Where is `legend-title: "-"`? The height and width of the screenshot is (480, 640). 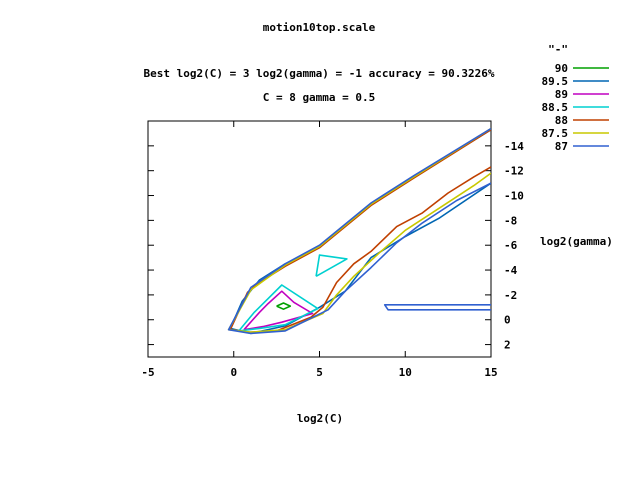 legend-title: "-" is located at coordinates (558, 49).